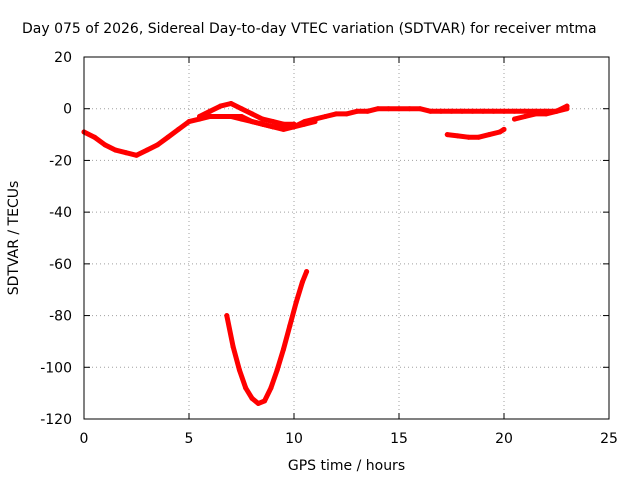  What do you see at coordinates (189, 439) in the screenshot?
I see `x-tick-label: 5` at bounding box center [189, 439].